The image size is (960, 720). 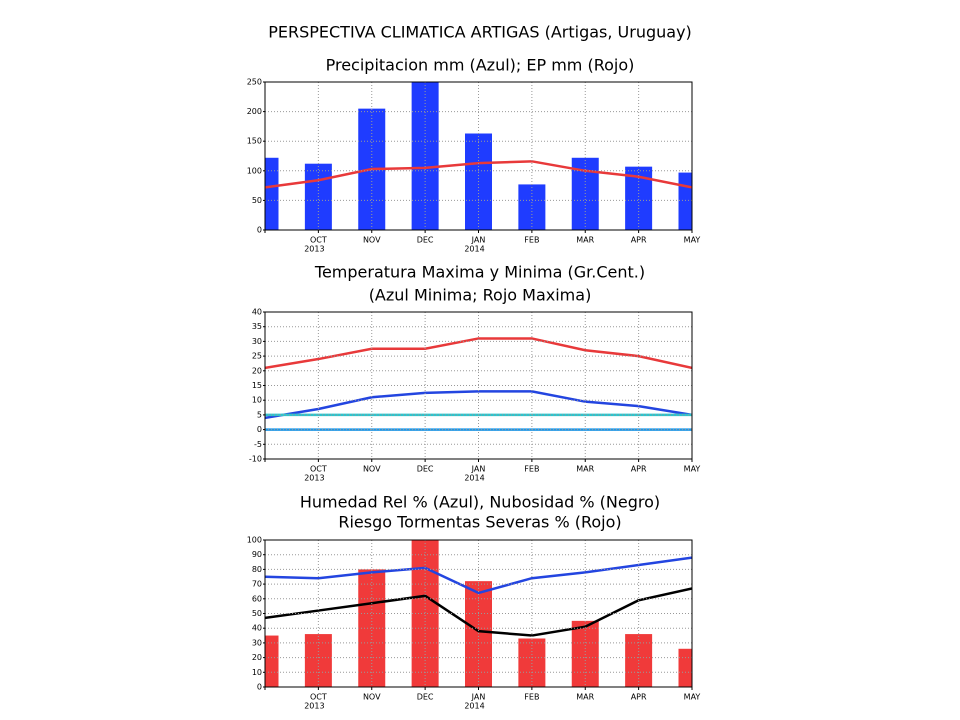 I want to click on chart-subtitle: (Azul Minima; Rojo Maxima), so click(x=480, y=295).